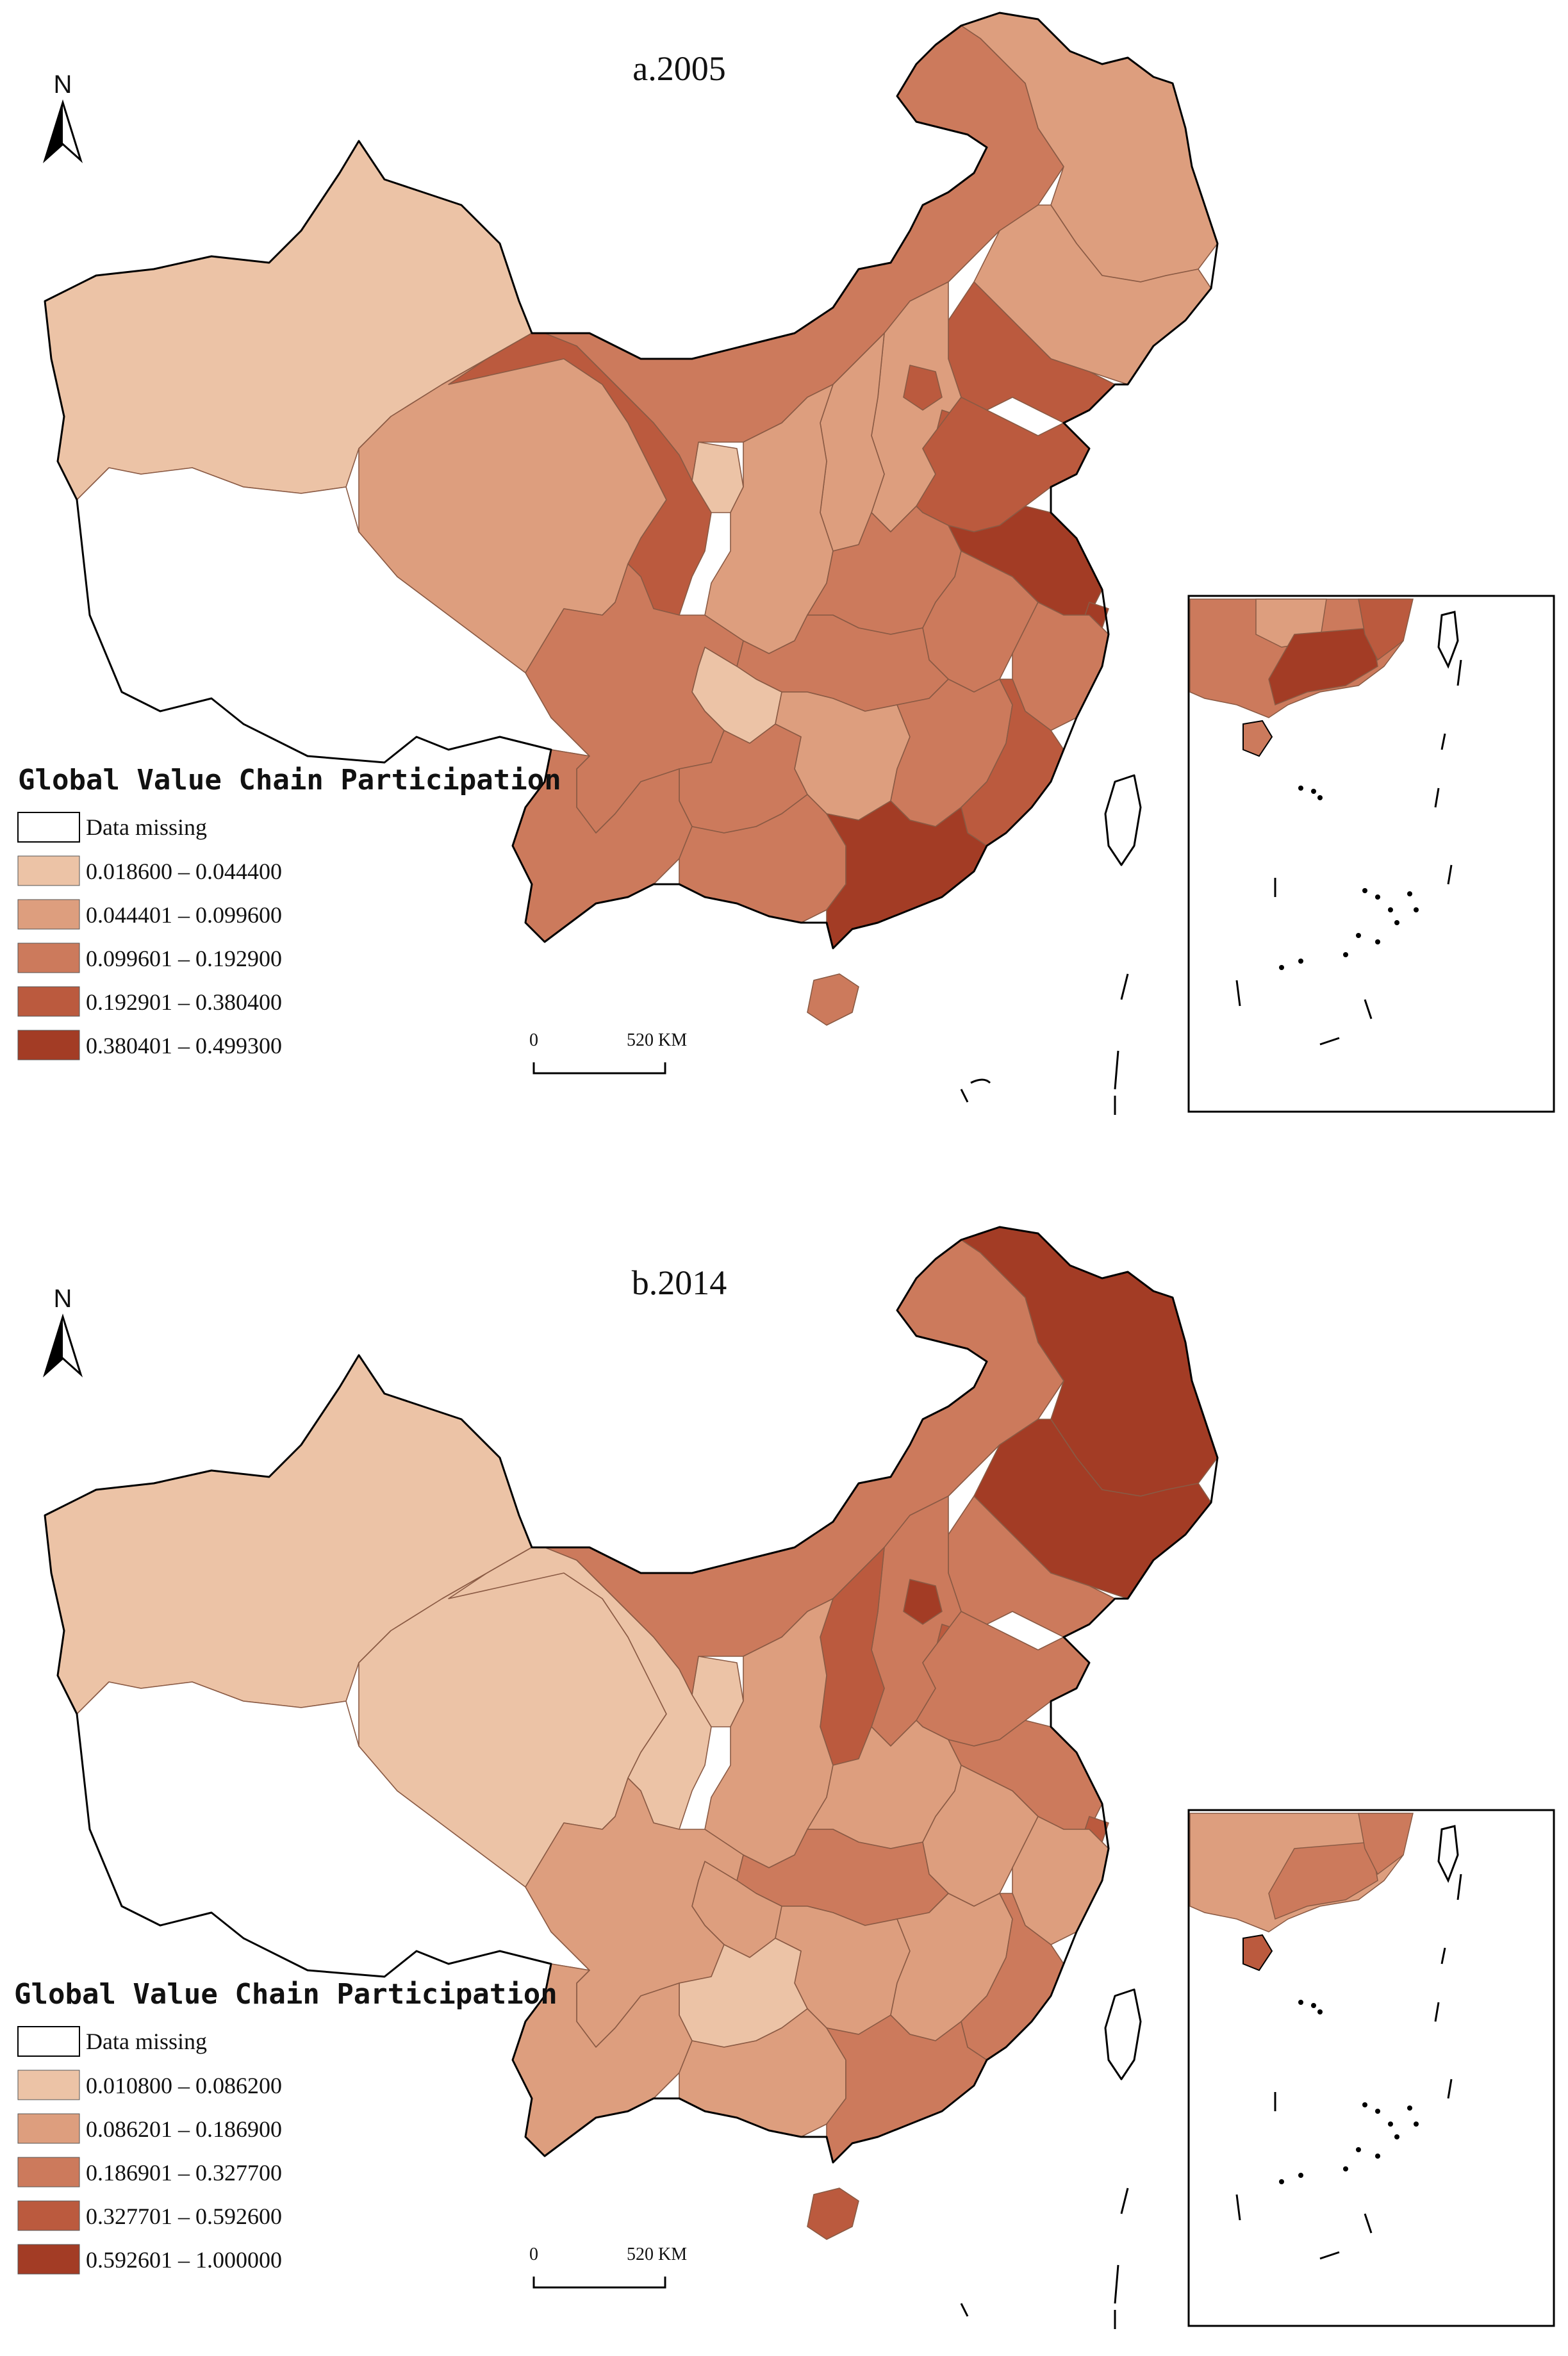  What do you see at coordinates (184, 871) in the screenshot?
I see `legend-label: 0.018600 – 0.044400` at bounding box center [184, 871].